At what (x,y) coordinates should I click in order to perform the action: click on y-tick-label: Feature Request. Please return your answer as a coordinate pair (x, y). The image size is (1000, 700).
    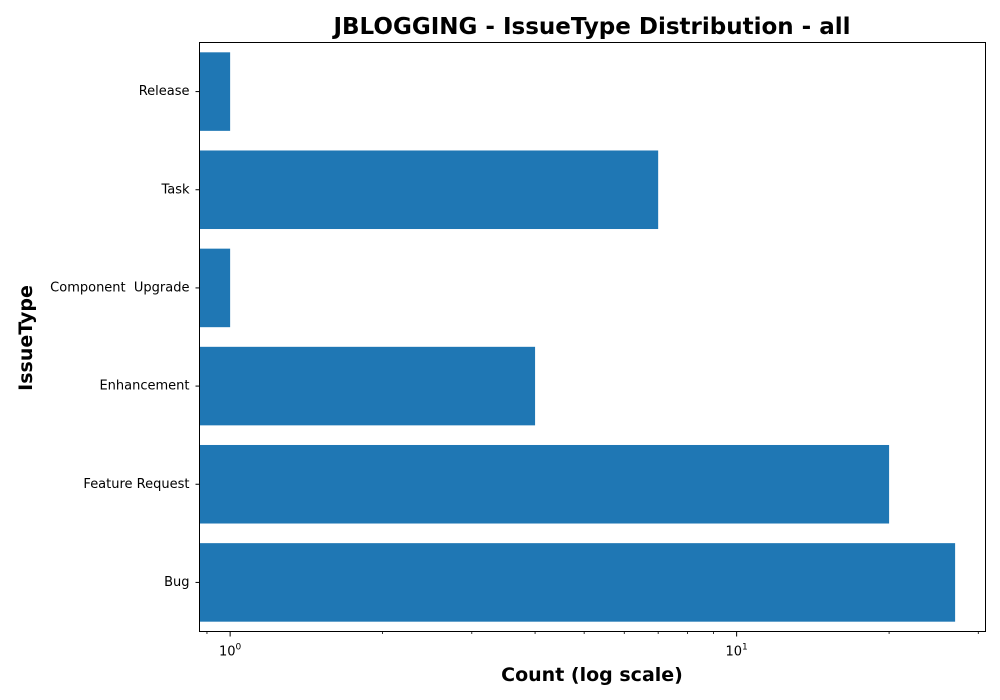
    Looking at the image, I should click on (136, 484).